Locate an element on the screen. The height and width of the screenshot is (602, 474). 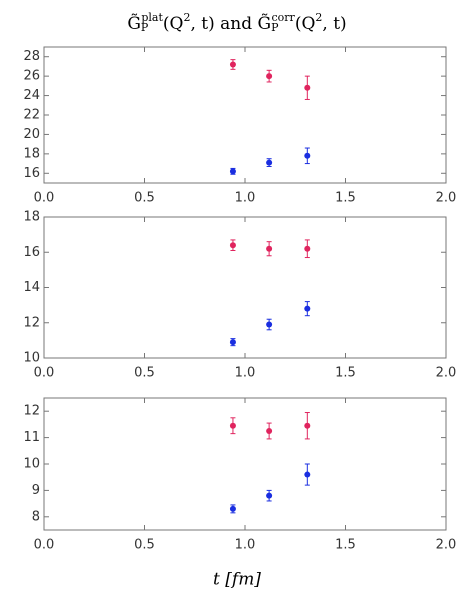
y-tick-label: 20 is located at coordinates (31, 134).